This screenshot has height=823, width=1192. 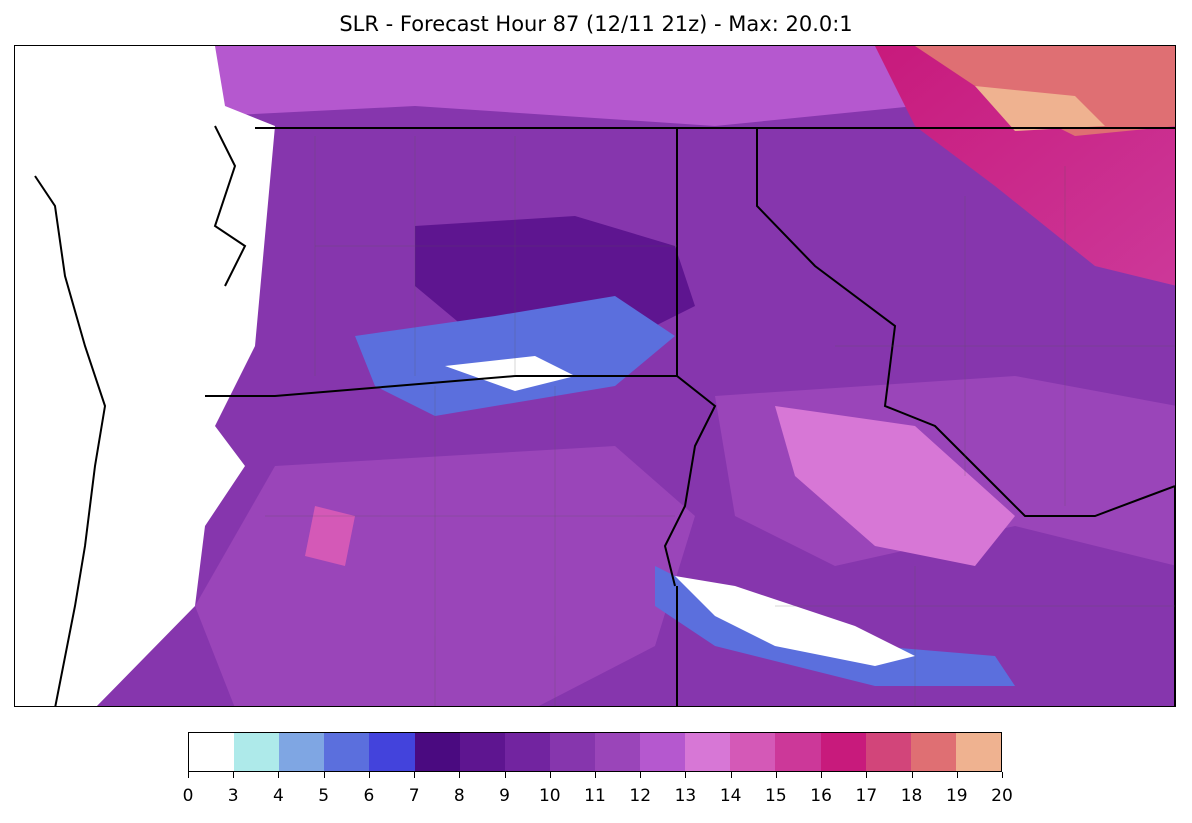 I want to click on columbia-white, so click(x=510, y=373).